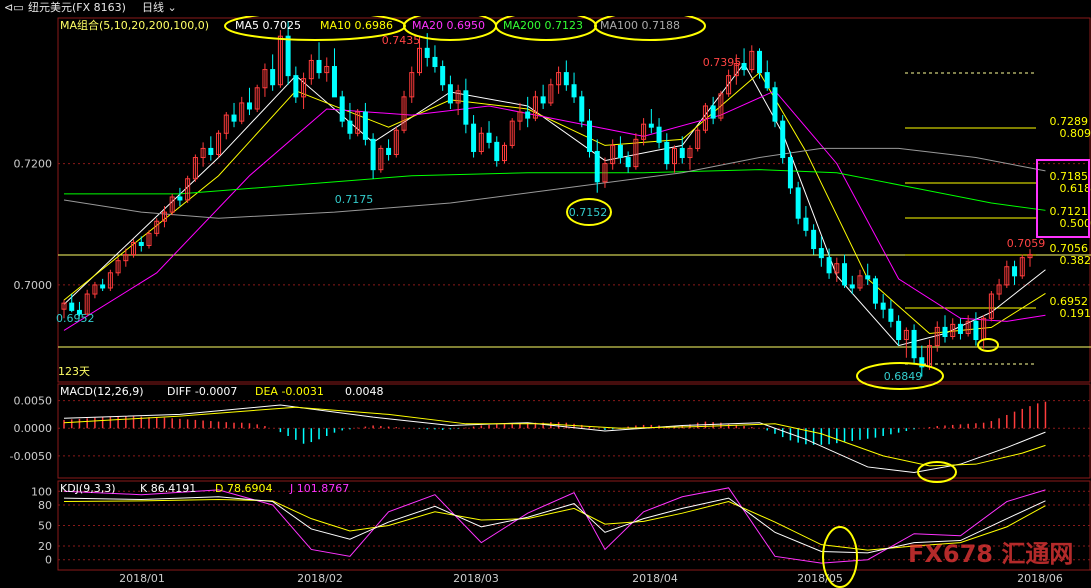  I want to click on ma100-legend: MA100 0.7188, so click(640, 25).